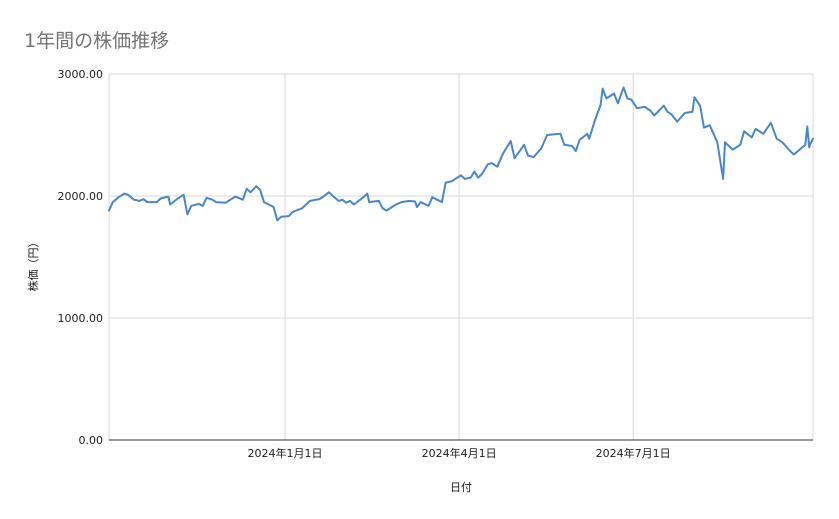 The width and height of the screenshot is (839, 519). Describe the element at coordinates (81, 257) in the screenshot. I see `y-axis-ticks: 0.00 1000.00 2000.00 3000.00` at that location.